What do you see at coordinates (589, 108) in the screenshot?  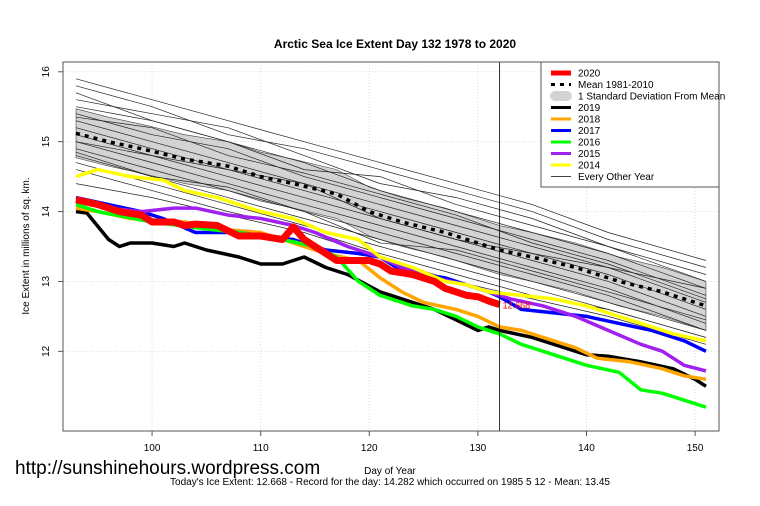 I see `legend-label: 2019` at bounding box center [589, 108].